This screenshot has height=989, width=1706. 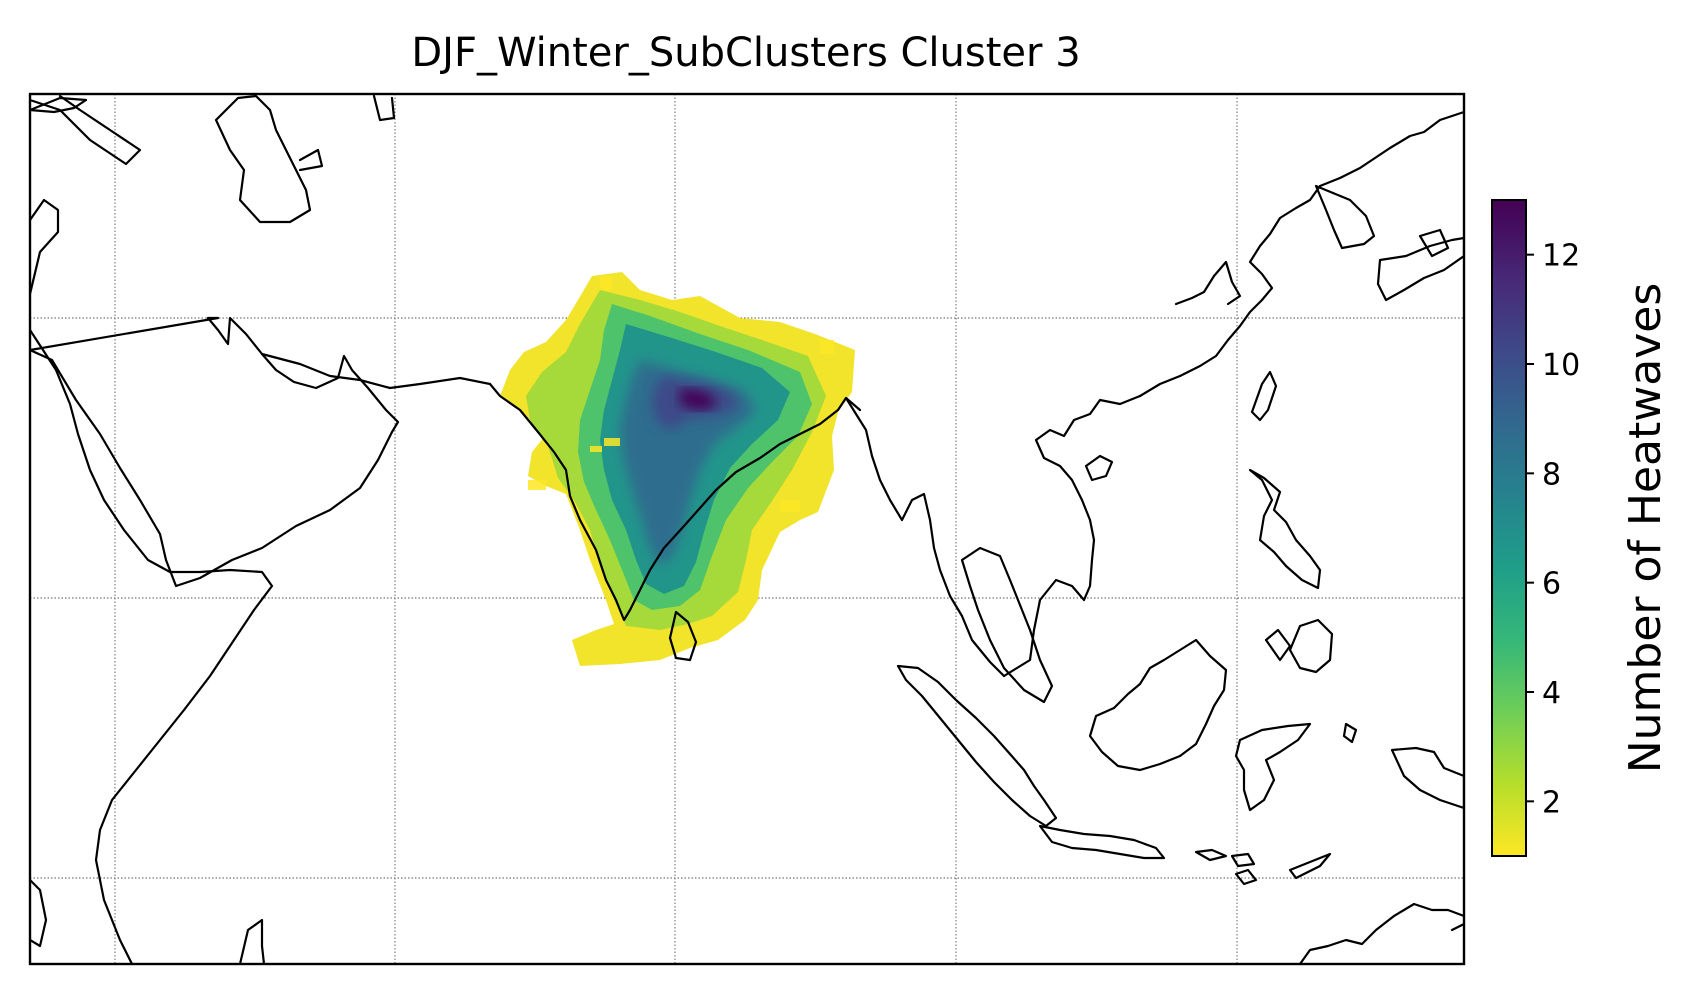 What do you see at coordinates (1551, 584) in the screenshot?
I see `colorbar-tick-label: 6` at bounding box center [1551, 584].